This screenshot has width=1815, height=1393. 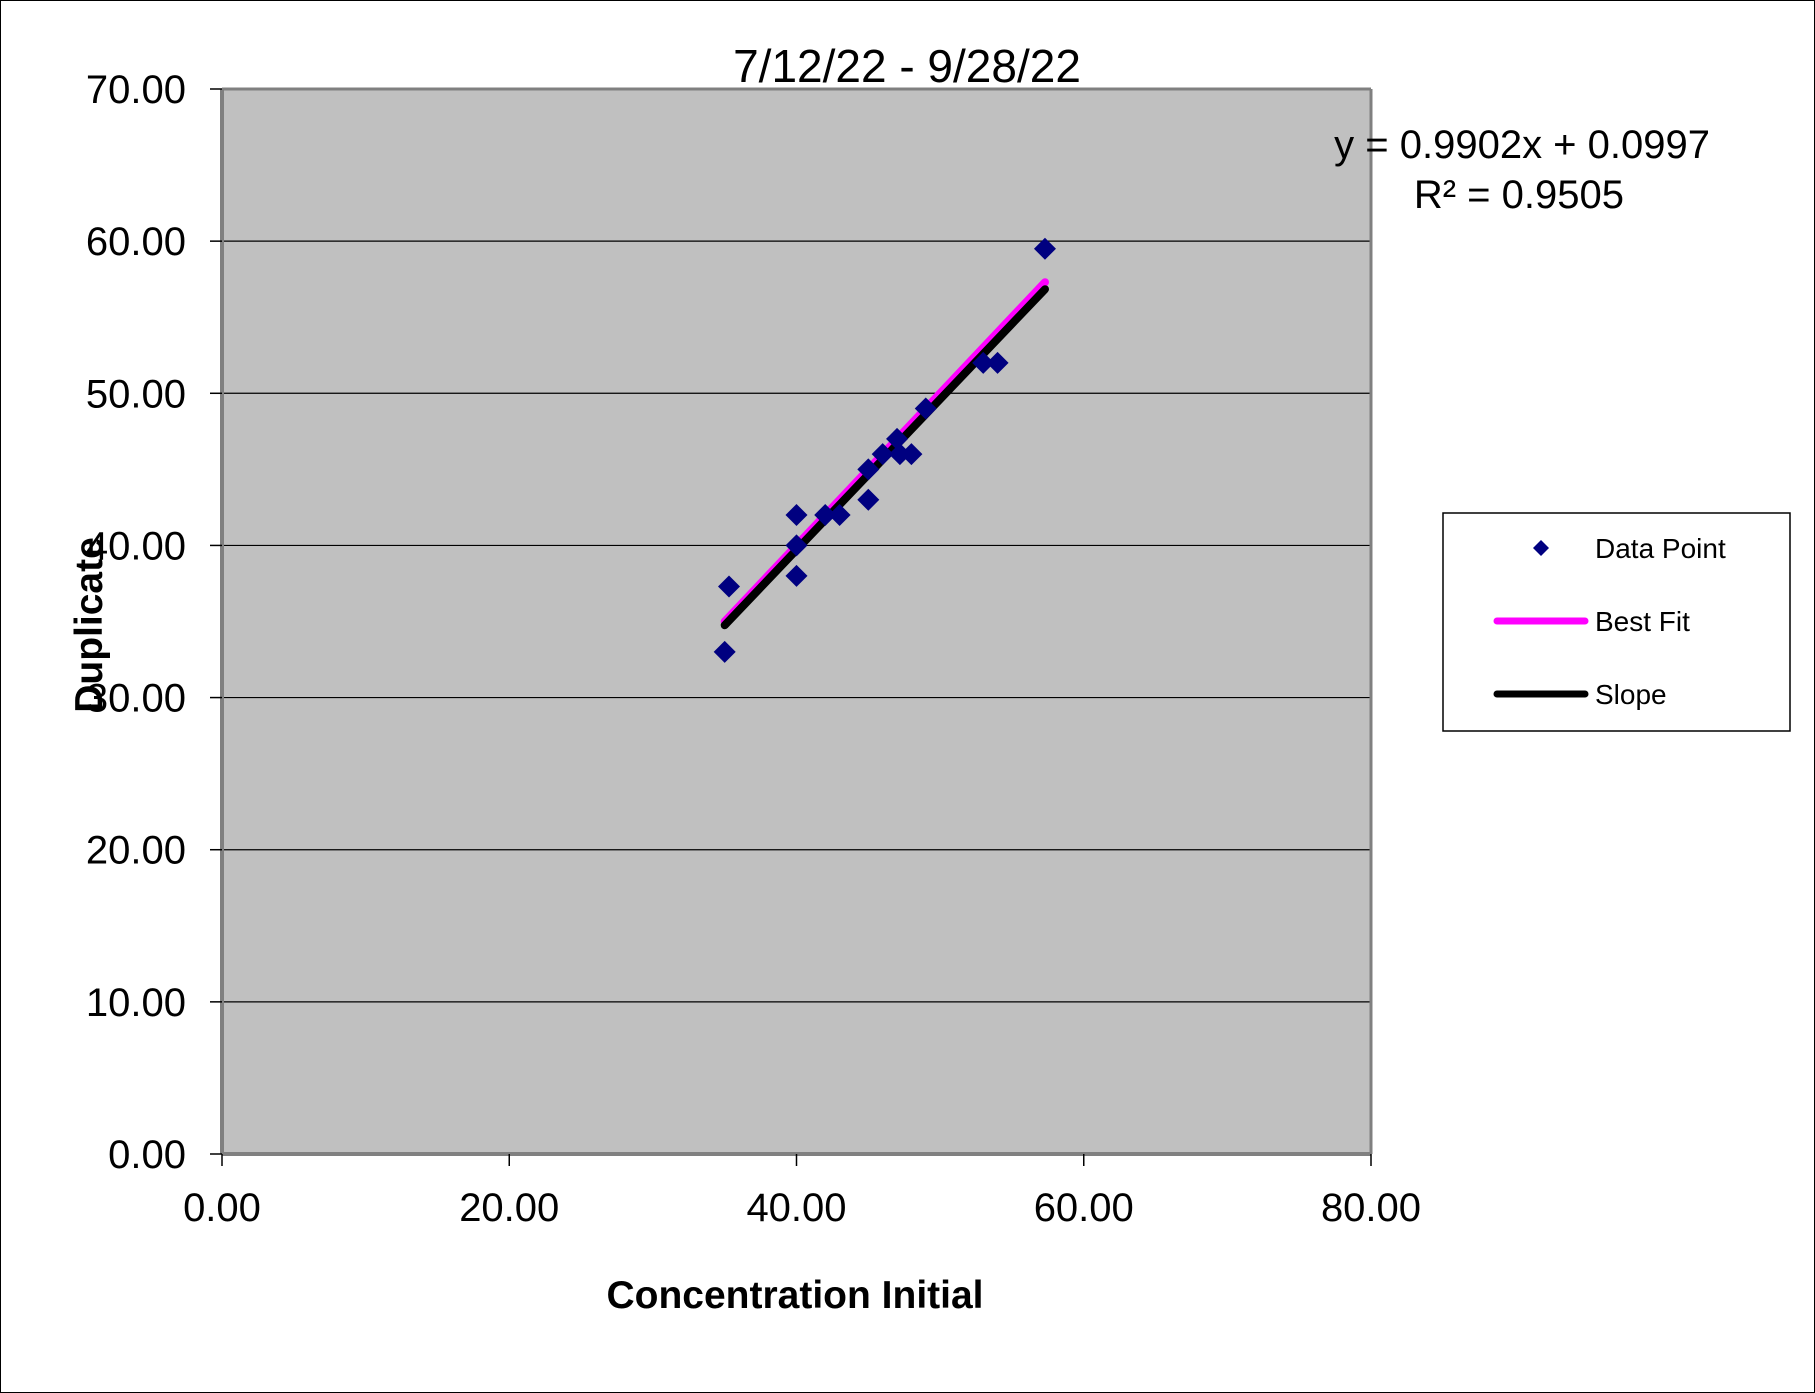 I want to click on legend: Data Point Best Fit Slope, so click(x=1616, y=622).